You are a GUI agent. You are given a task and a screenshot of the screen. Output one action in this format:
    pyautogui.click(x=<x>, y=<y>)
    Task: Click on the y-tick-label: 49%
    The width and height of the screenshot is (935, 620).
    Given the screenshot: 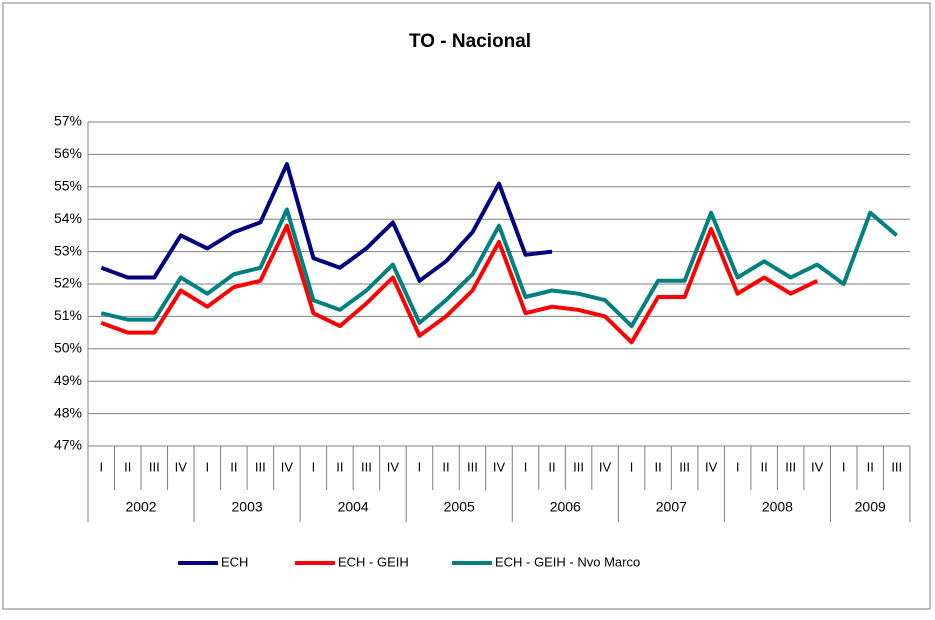 What is the action you would take?
    pyautogui.click(x=68, y=380)
    